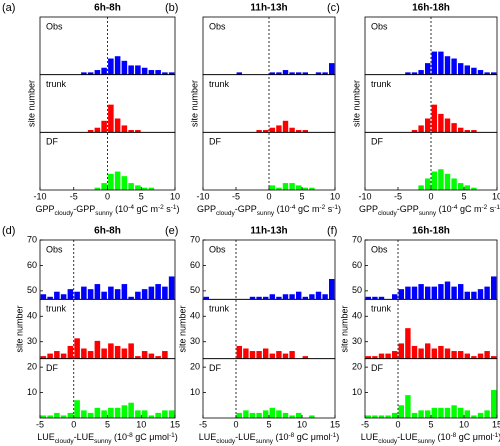 The width and height of the screenshot is (500, 446). I want to click on x-axis-label-part: GPP, so click(206, 209).